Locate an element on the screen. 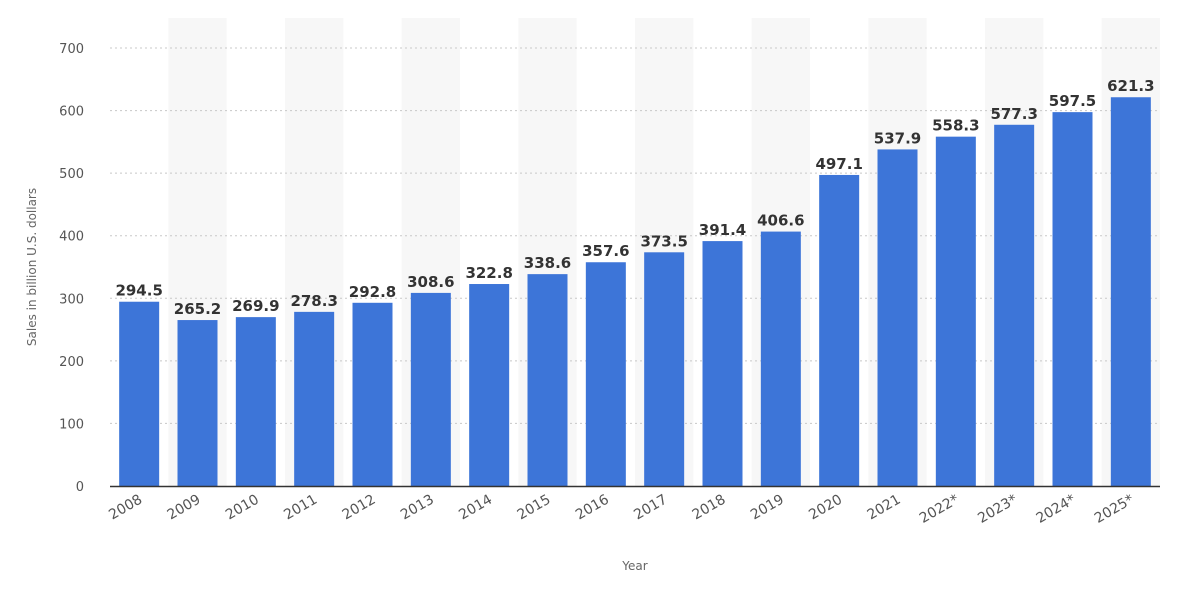 Image resolution: width=1192 pixels, height=591 pixels. data-label: 597.5 is located at coordinates (1072, 101).